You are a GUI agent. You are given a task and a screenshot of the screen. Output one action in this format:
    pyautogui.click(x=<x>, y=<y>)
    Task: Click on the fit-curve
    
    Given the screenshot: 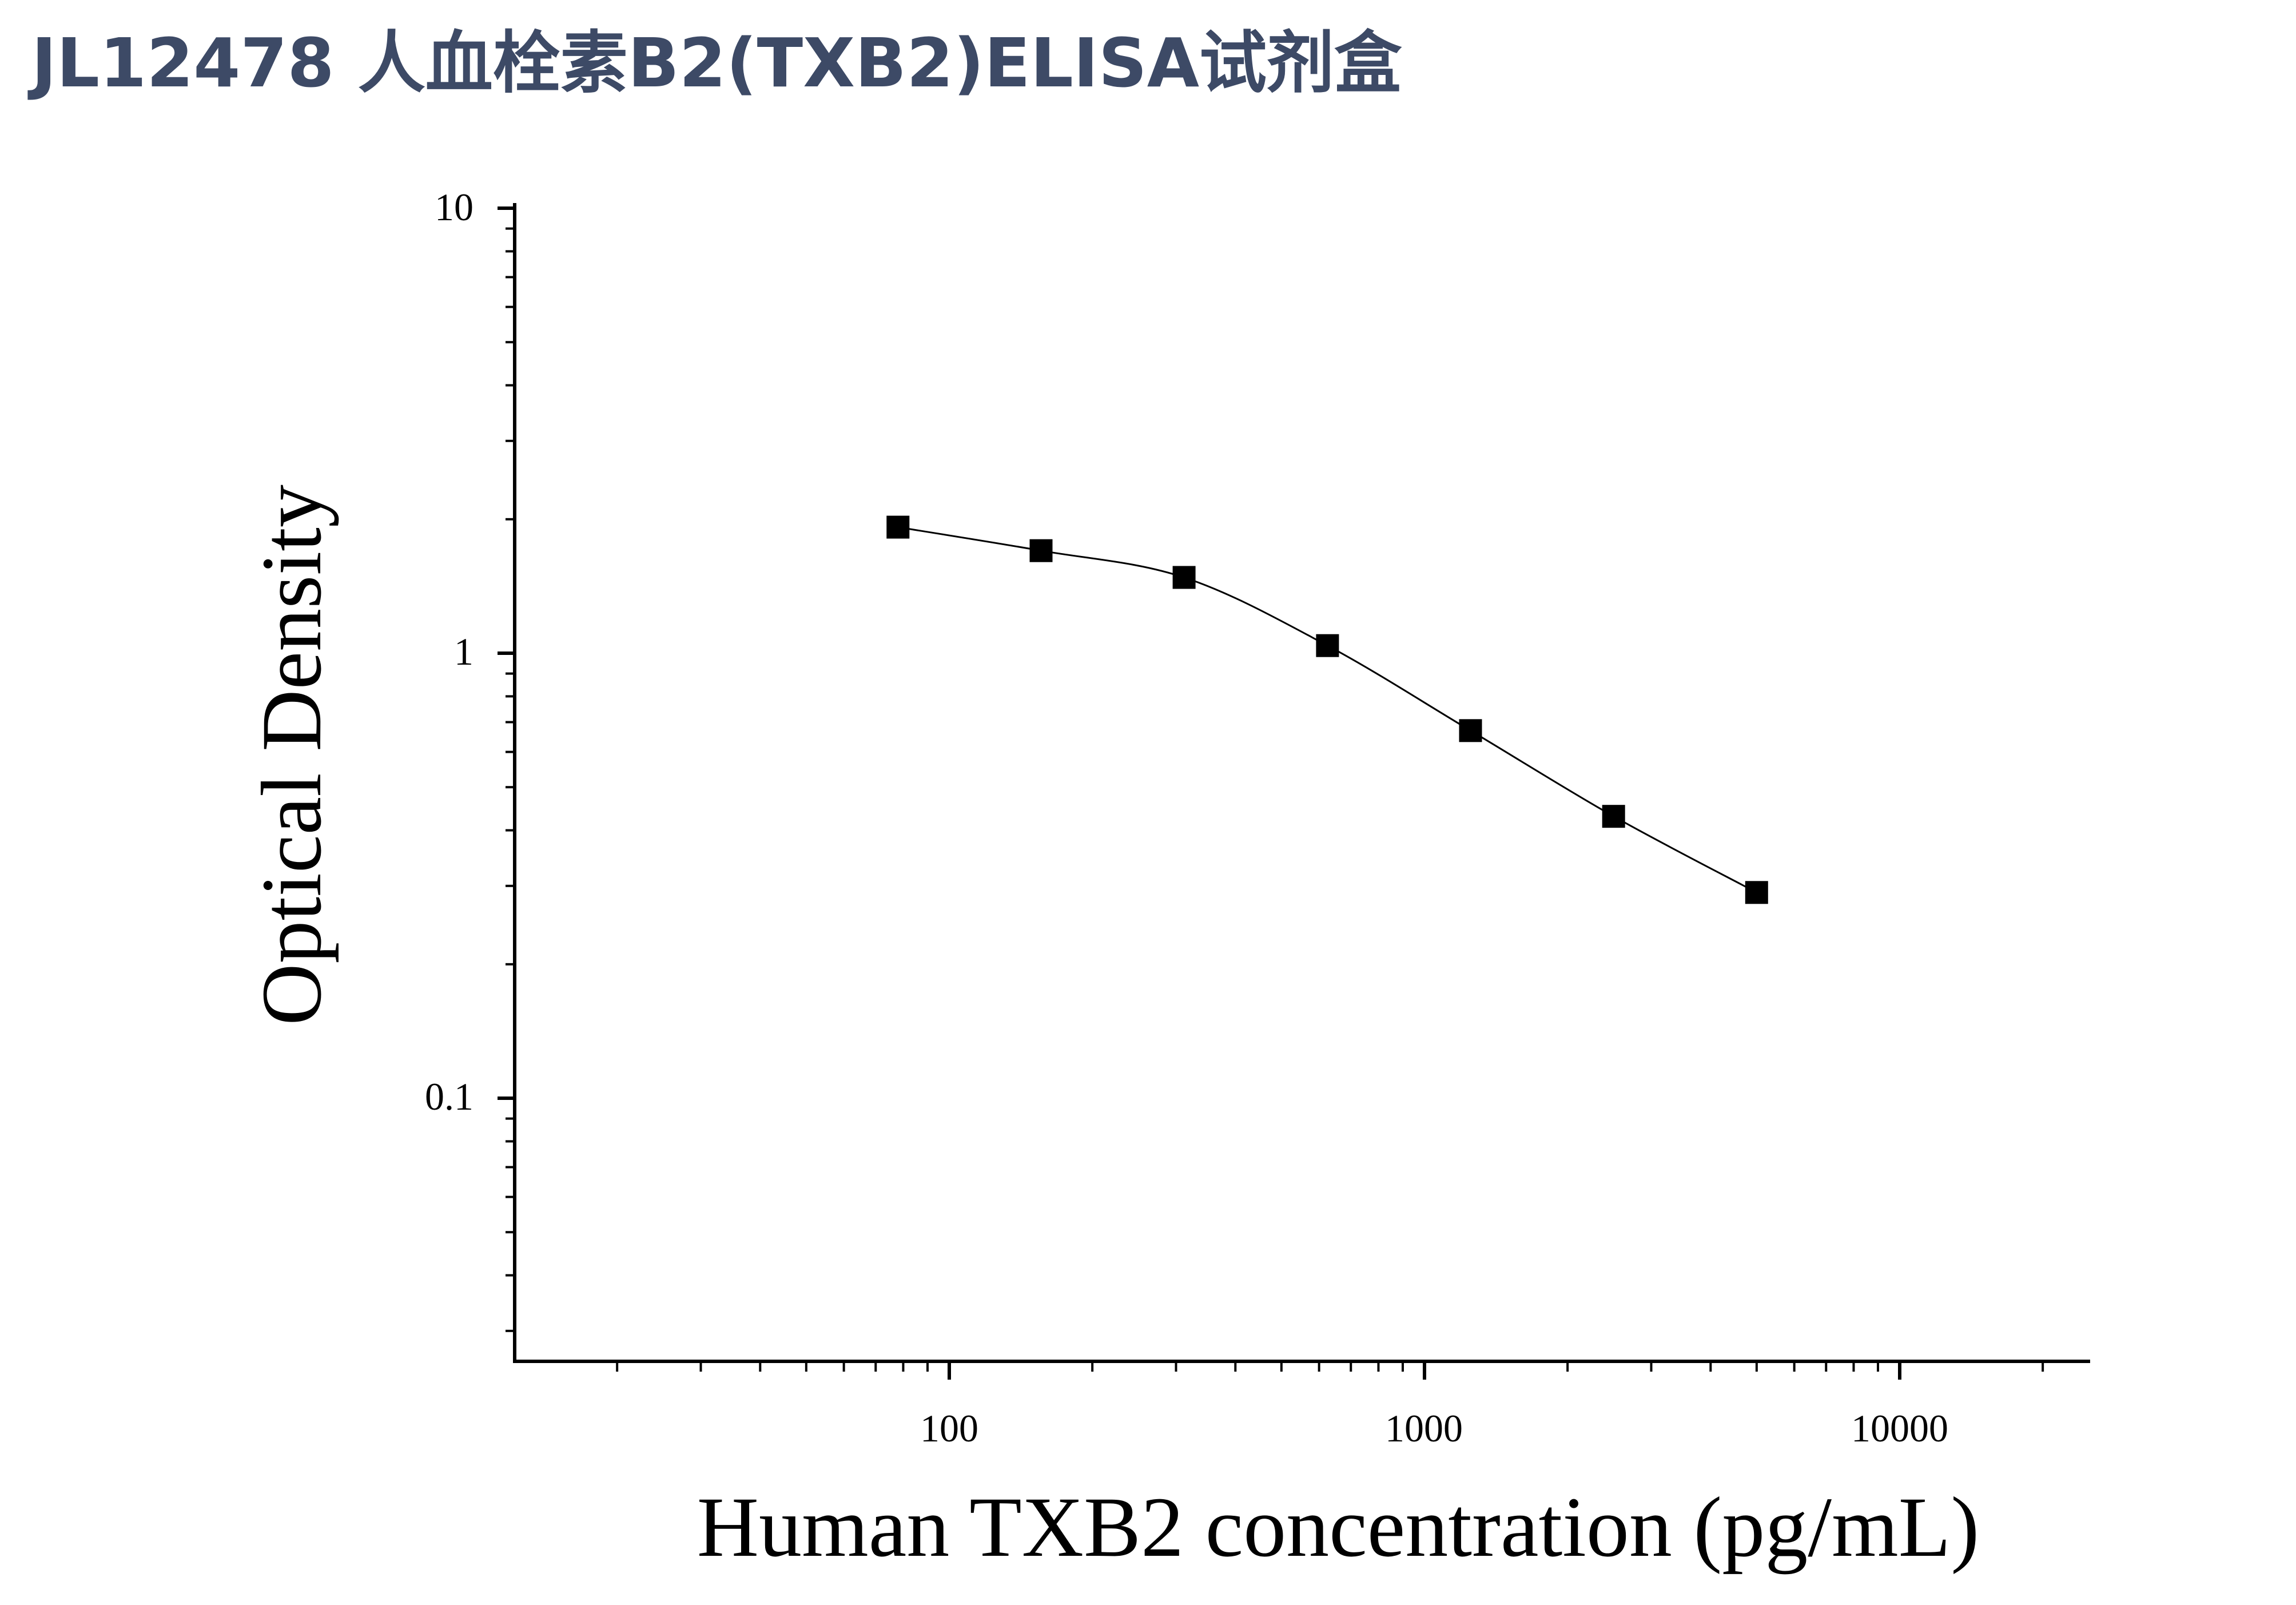 What is the action you would take?
    pyautogui.click(x=1328, y=709)
    